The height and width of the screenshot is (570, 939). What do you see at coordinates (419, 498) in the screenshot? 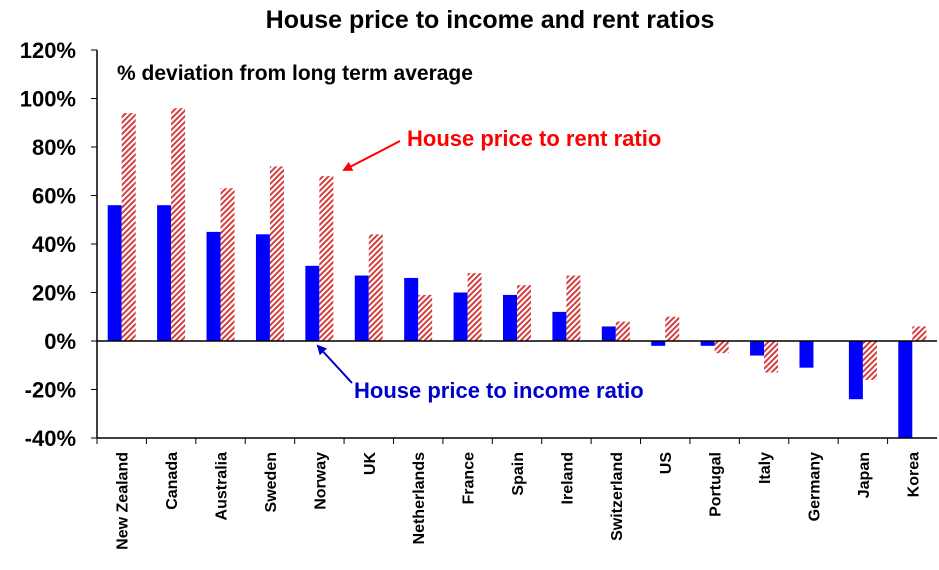
I see `x-tick-label: Netherlands` at bounding box center [419, 498].